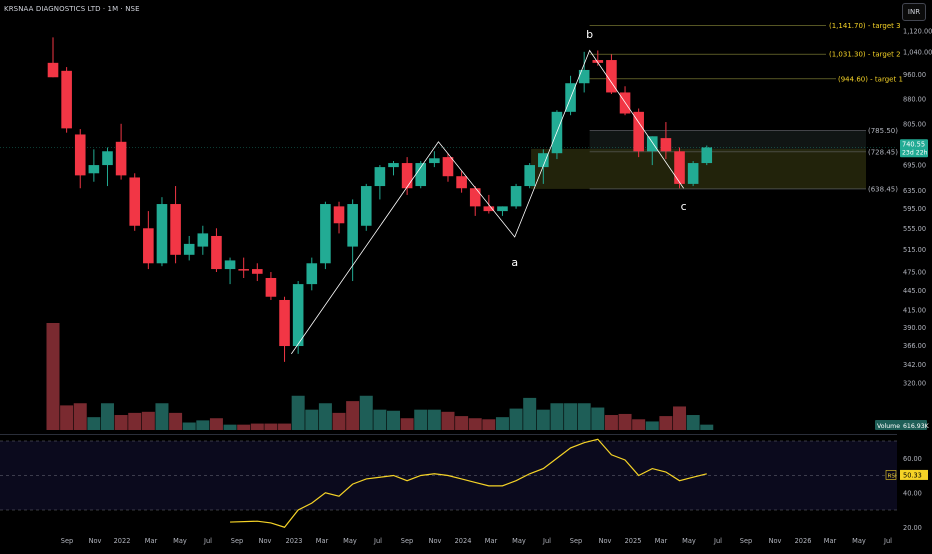 The image size is (932, 554). What do you see at coordinates (914, 229) in the screenshot?
I see `price-axis-tick: 555.00` at bounding box center [914, 229].